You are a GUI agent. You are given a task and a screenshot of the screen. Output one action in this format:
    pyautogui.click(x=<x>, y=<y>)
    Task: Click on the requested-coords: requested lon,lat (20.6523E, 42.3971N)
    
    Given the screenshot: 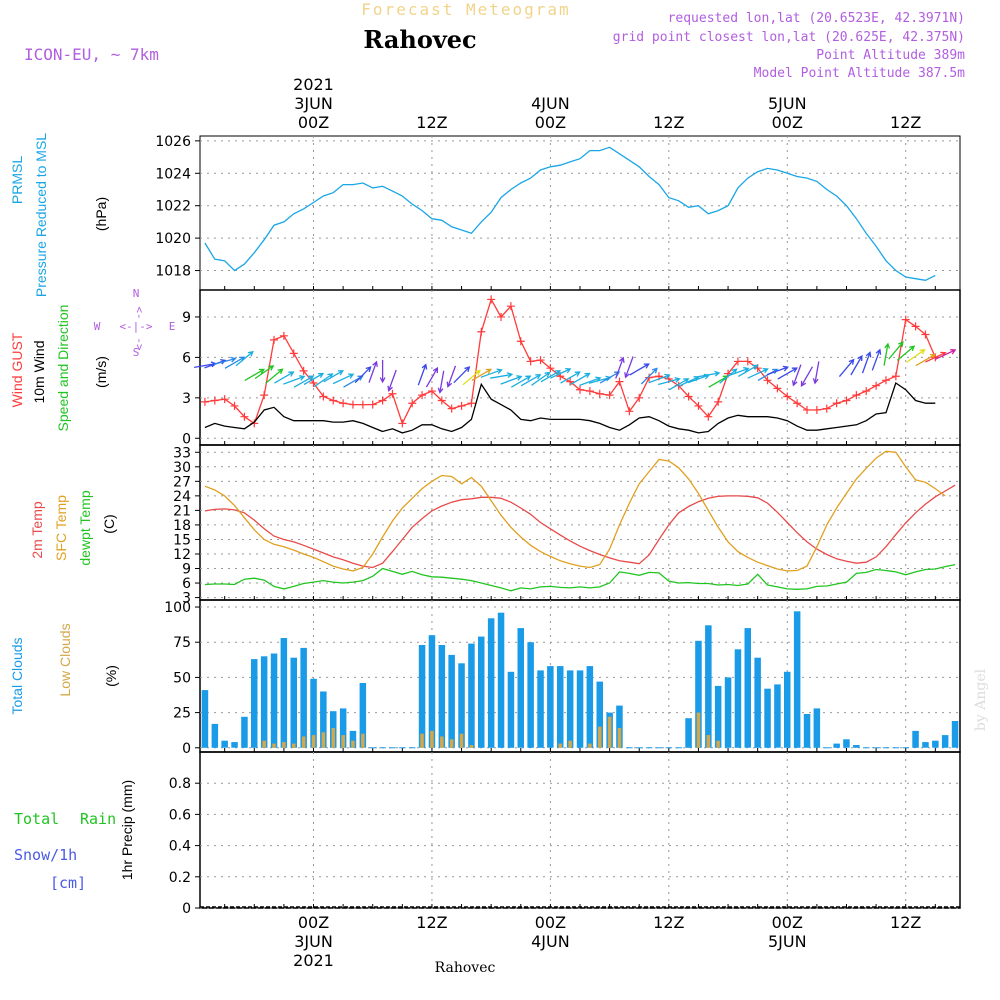 What is the action you would take?
    pyautogui.click(x=816, y=18)
    